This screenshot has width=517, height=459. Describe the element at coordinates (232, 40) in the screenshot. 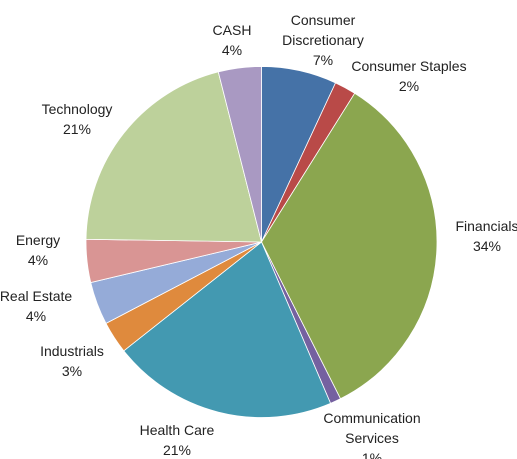

I see `data-label: CASH 4%` at that location.